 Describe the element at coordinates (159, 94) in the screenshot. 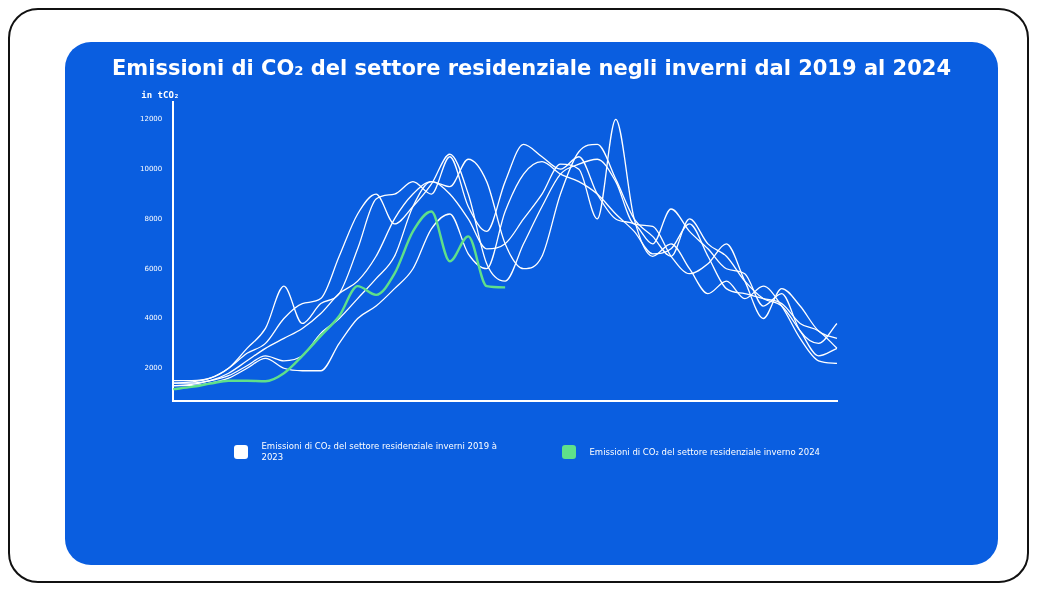

I see `y-axis-title: in tCO₂` at that location.